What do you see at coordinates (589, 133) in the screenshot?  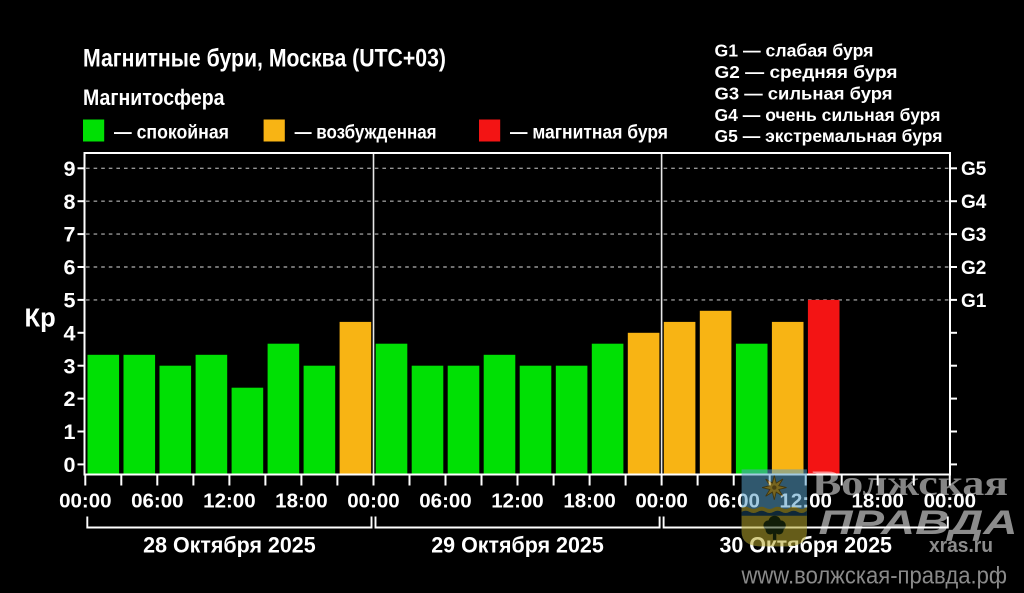 I see `svg-text: — магнитная буря` at bounding box center [589, 133].